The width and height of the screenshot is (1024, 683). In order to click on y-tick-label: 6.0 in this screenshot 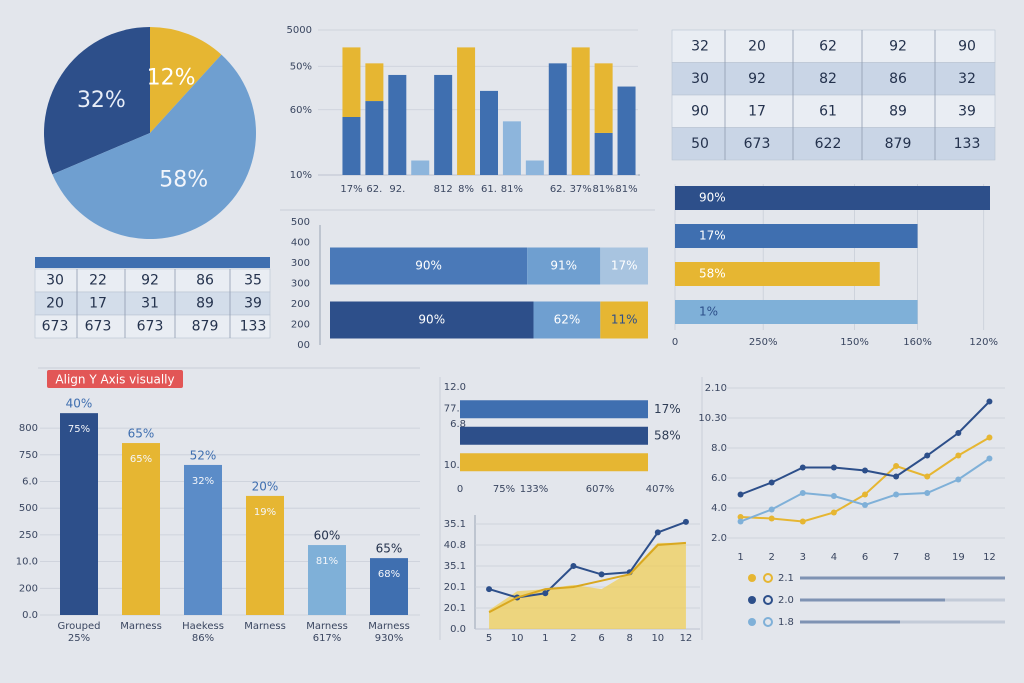, I will do `click(30, 482)`.